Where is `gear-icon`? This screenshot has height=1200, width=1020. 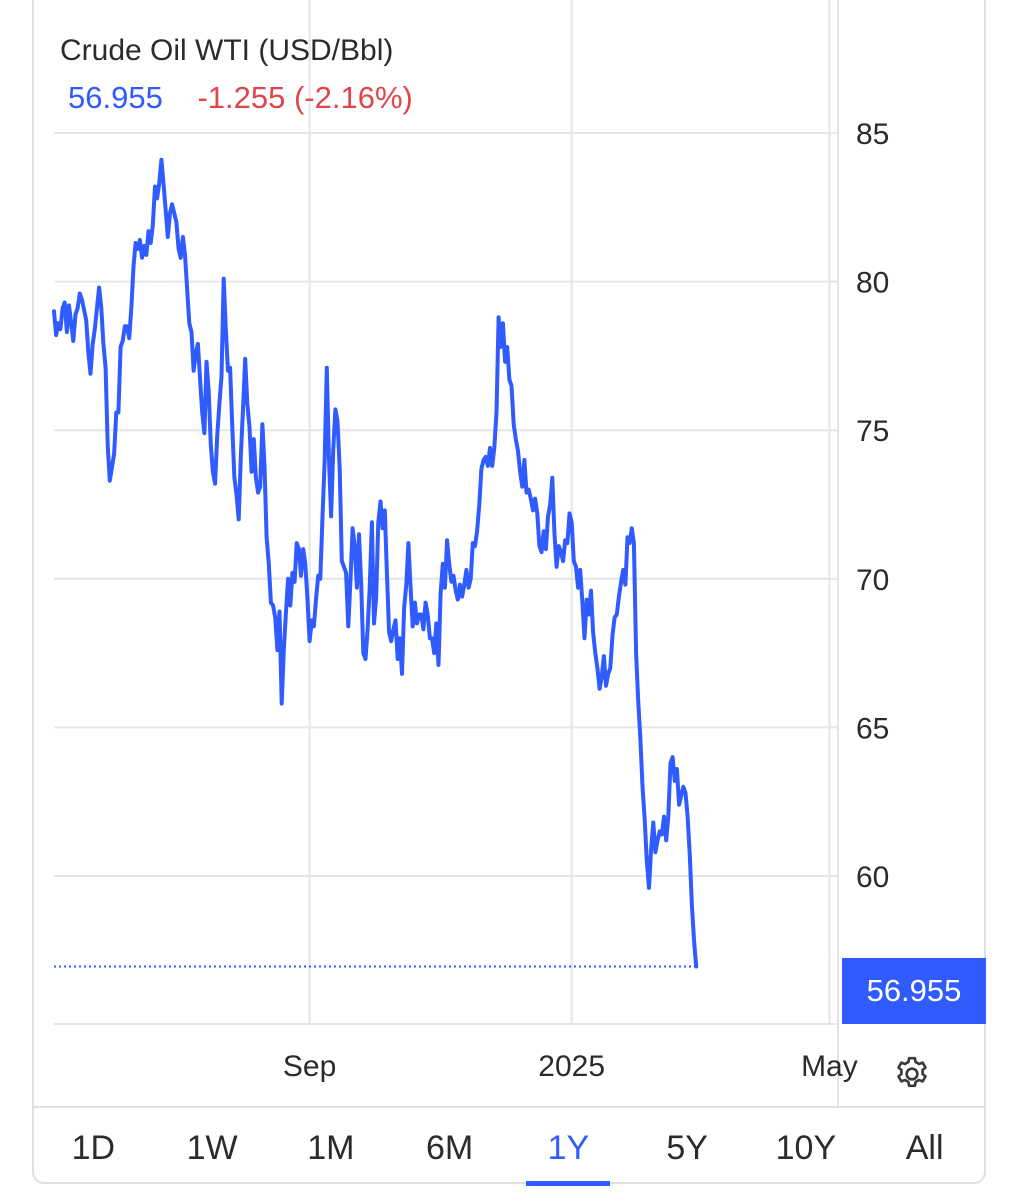 gear-icon is located at coordinates (912, 1072).